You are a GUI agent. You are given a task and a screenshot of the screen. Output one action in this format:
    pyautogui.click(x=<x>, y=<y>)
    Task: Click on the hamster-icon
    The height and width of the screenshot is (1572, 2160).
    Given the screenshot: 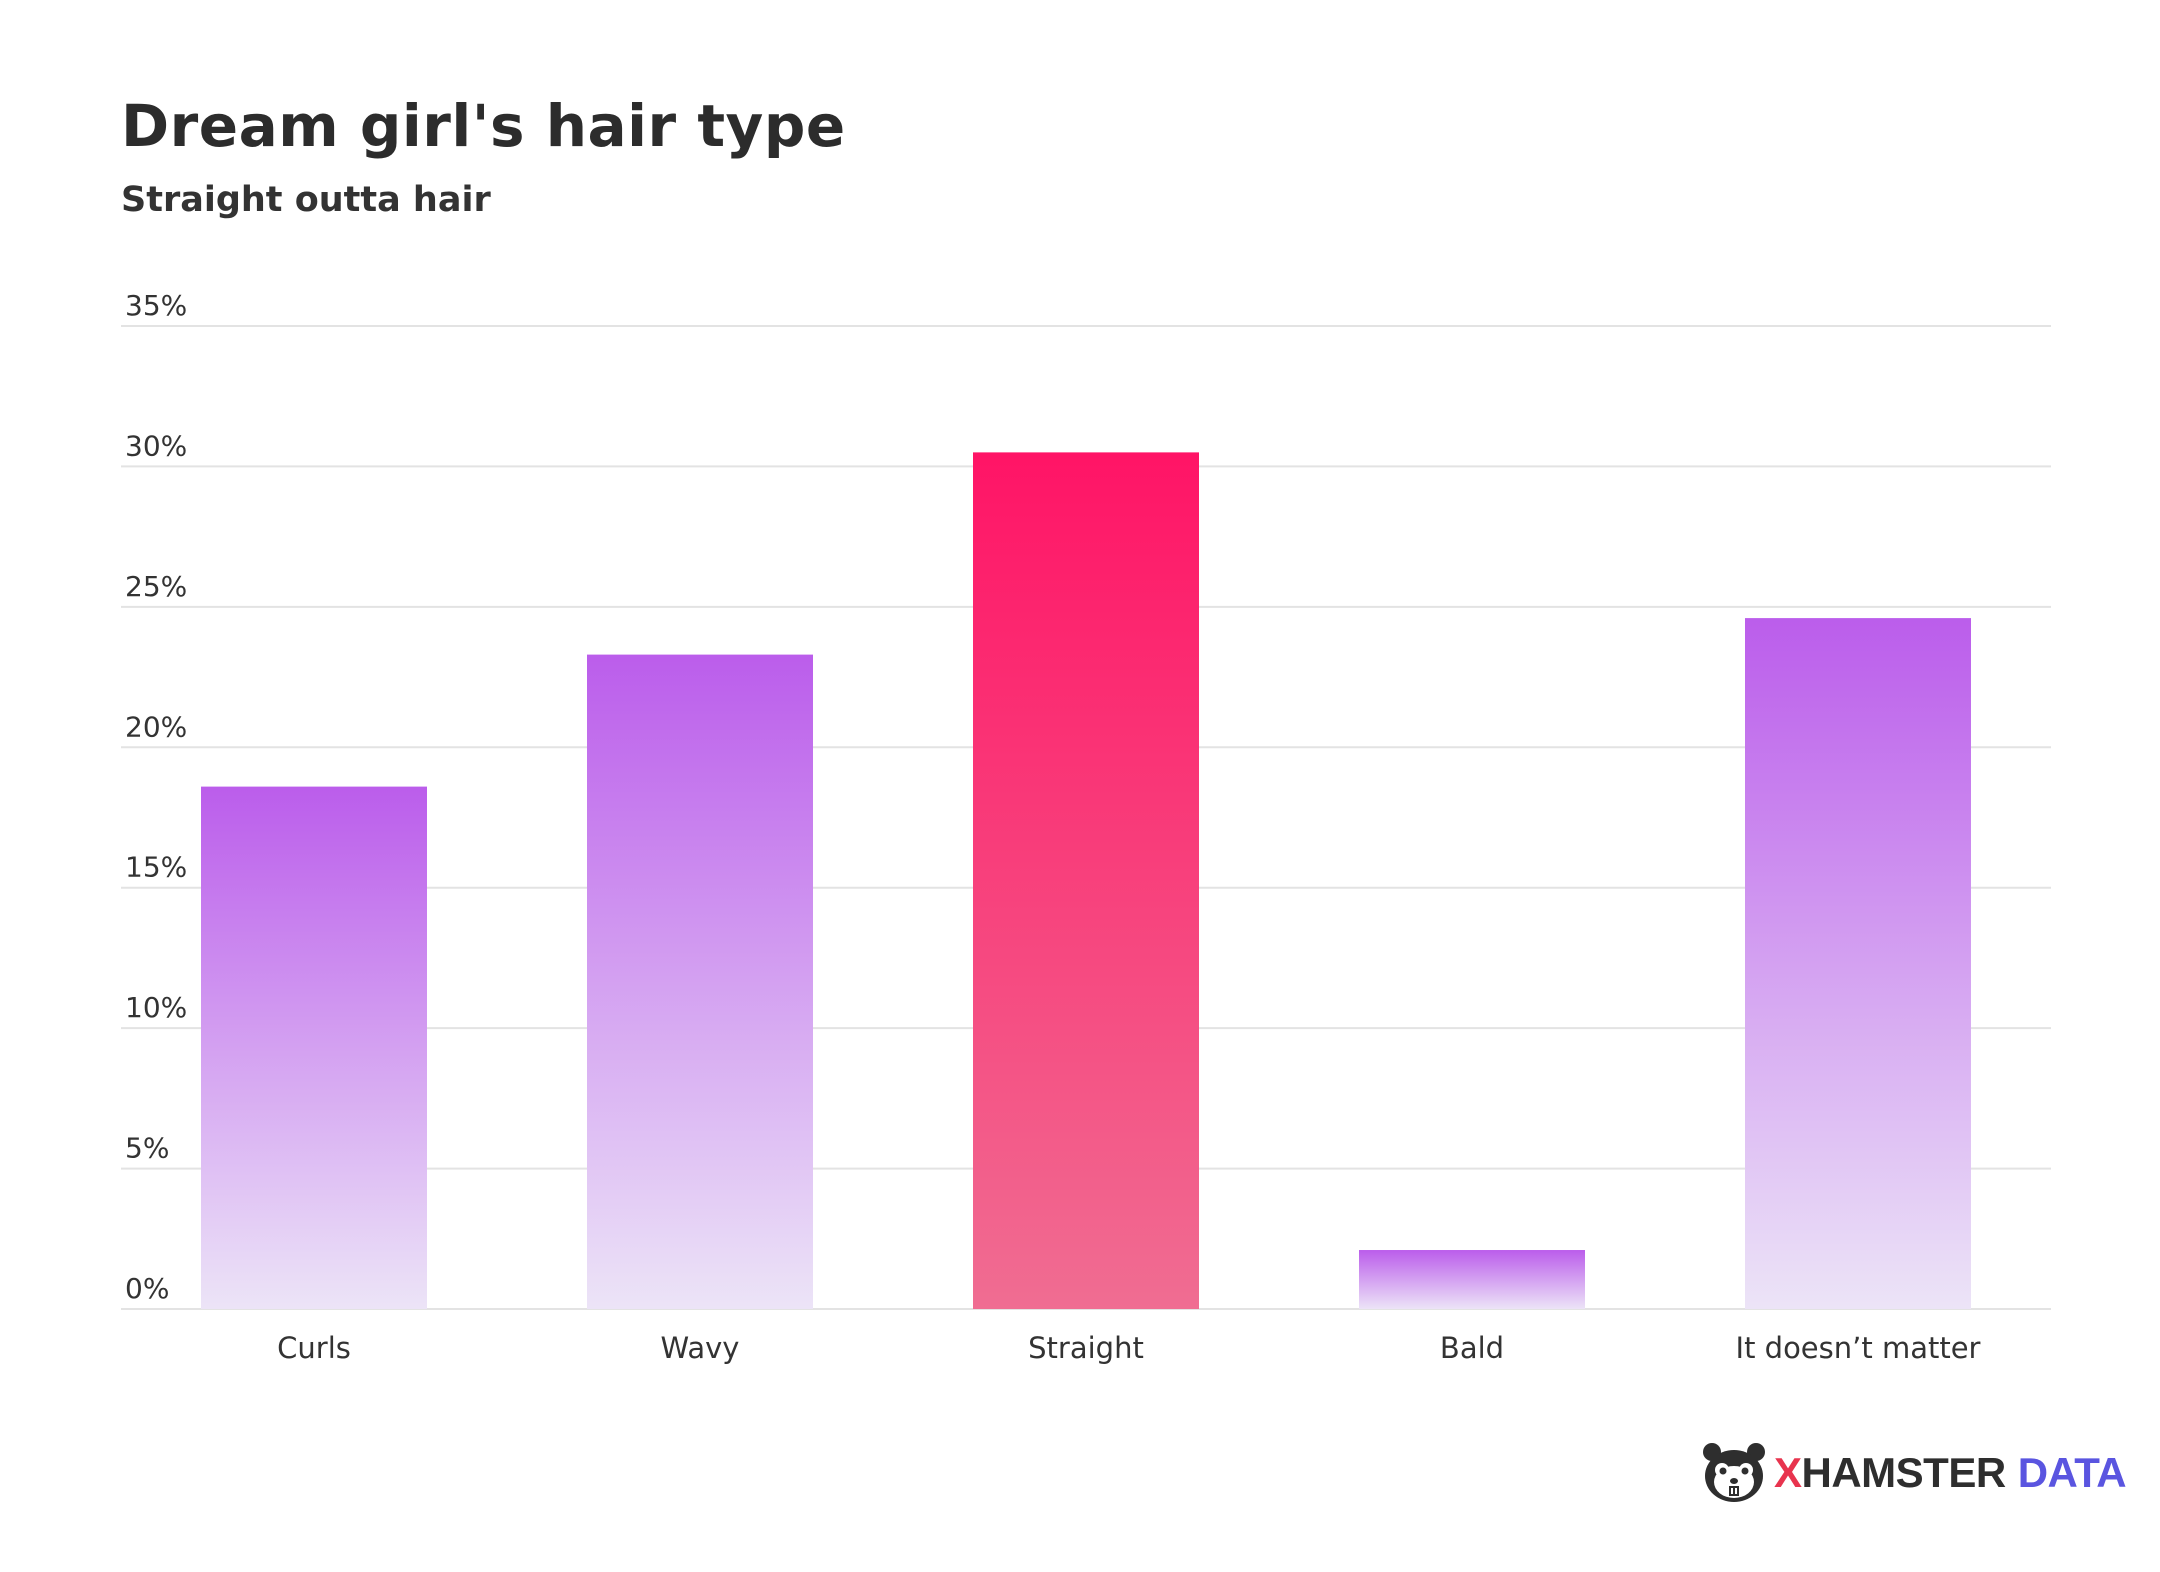 What is the action you would take?
    pyautogui.click(x=1734, y=1472)
    